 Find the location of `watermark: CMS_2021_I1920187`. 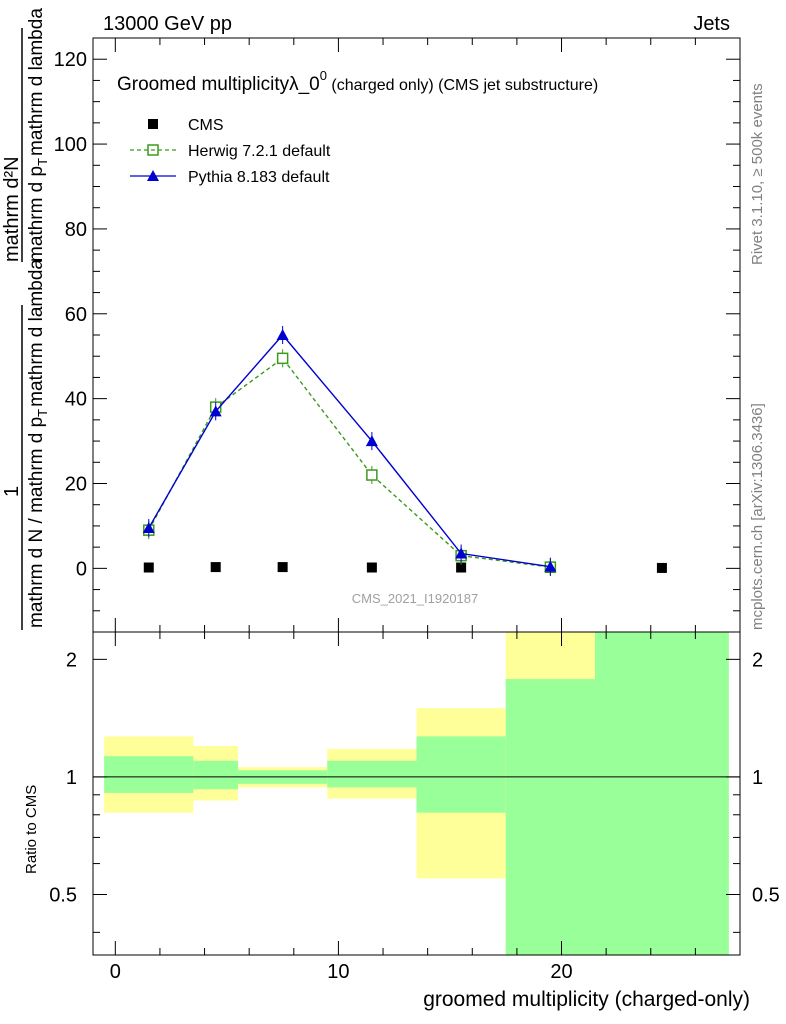

watermark: CMS_2021_I1920187 is located at coordinates (415, 598).